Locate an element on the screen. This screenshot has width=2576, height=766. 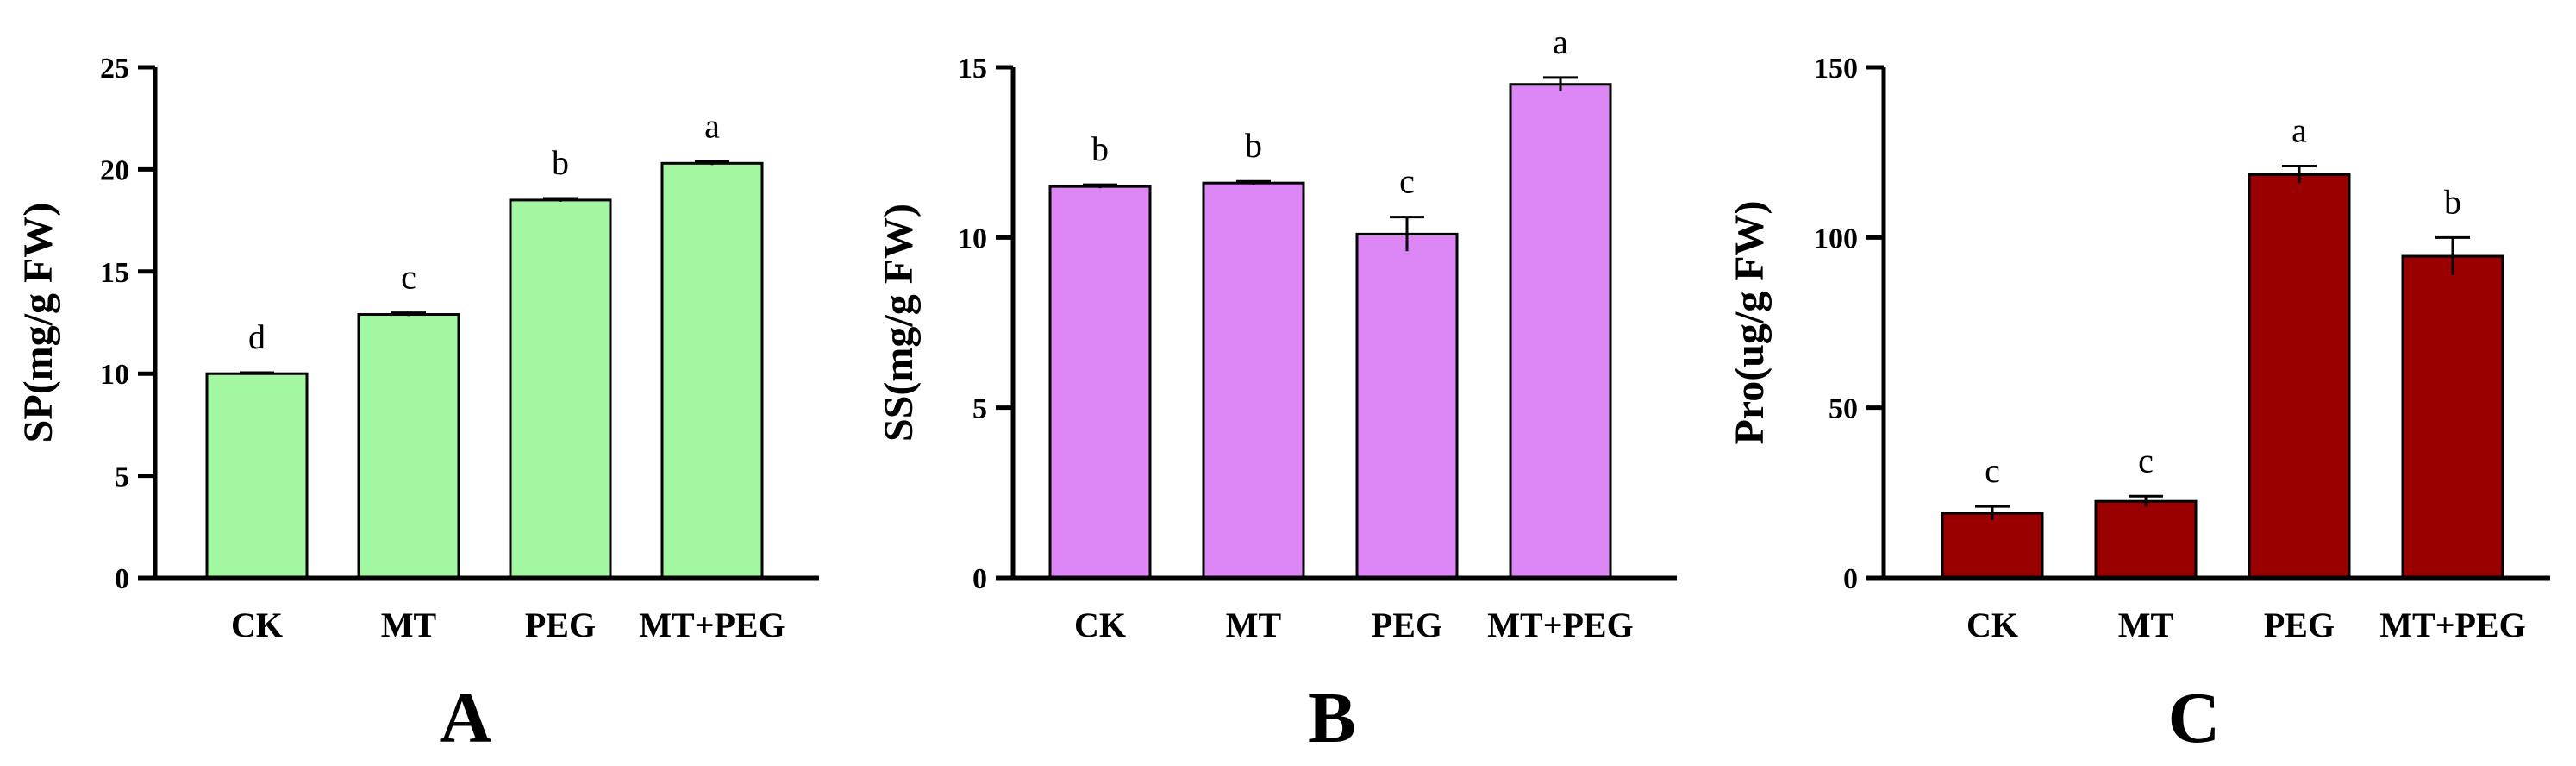
y-tick-label: 50 is located at coordinates (1843, 409).